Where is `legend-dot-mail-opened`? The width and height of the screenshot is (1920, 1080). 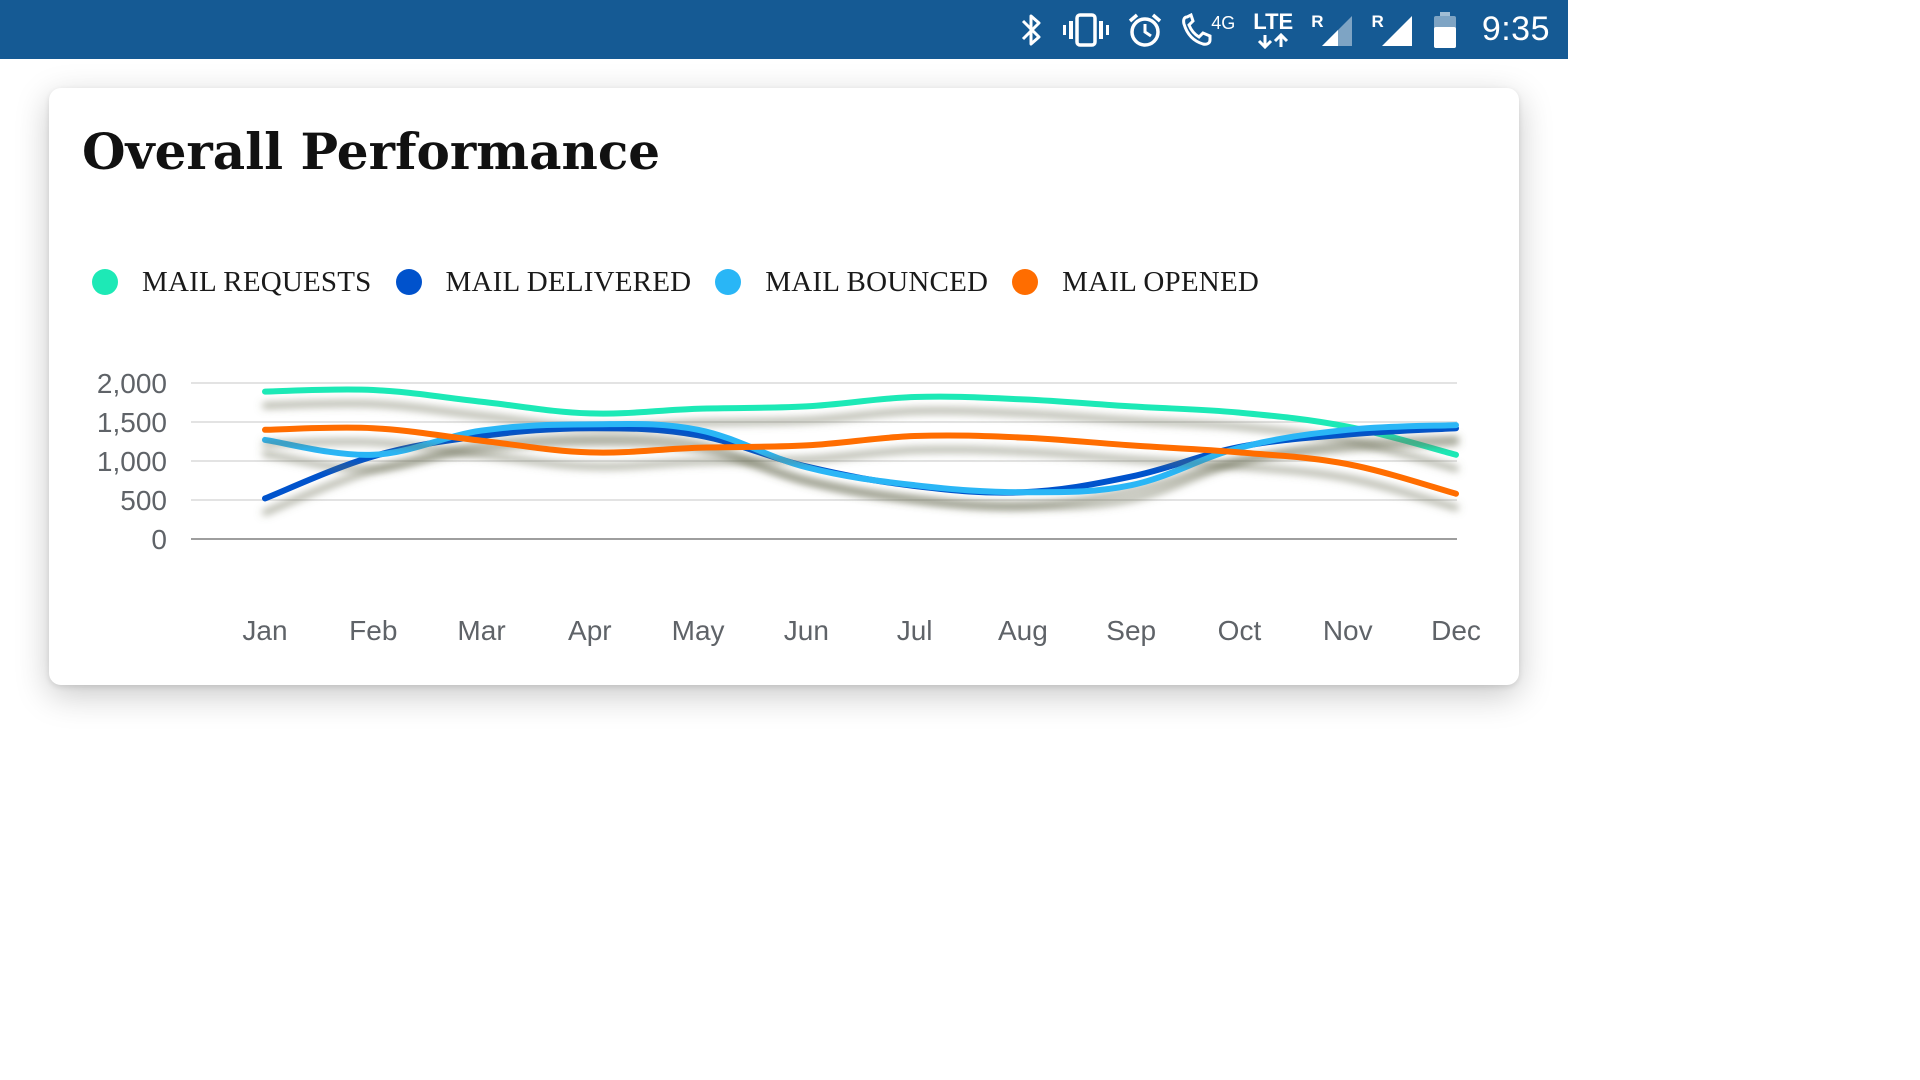 legend-dot-mail-opened is located at coordinates (1025, 282).